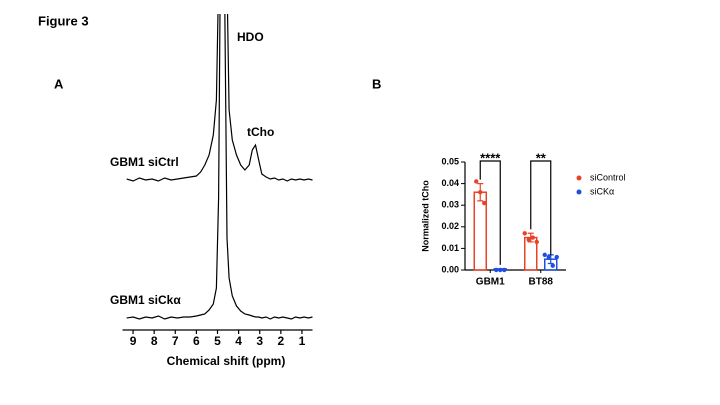 This screenshot has width=720, height=405. What do you see at coordinates (602, 191) in the screenshot?
I see `legend-label: siCKα` at bounding box center [602, 191].